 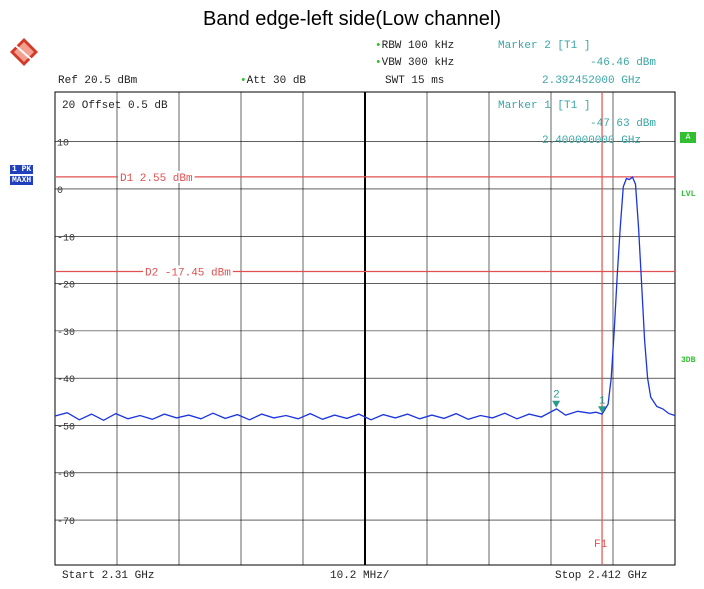 I want to click on rbw-value: RBW 100 kHz, so click(x=418, y=46).